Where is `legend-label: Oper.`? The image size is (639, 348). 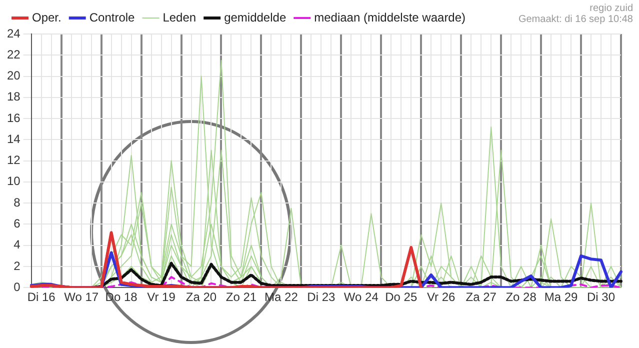
legend-label: Oper. is located at coordinates (47, 17).